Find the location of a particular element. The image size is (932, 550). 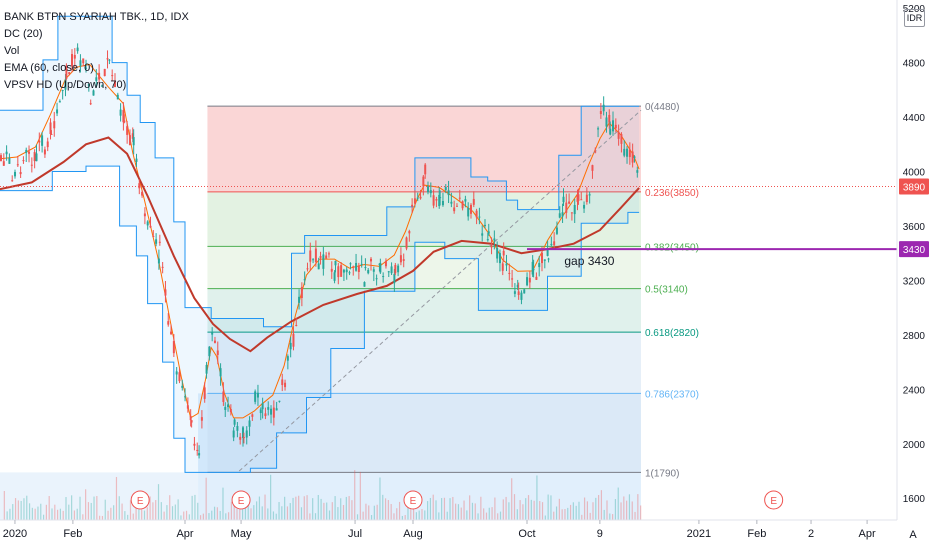

legend-indicator-ema: EMA (60, close, 0) is located at coordinates (49, 68).